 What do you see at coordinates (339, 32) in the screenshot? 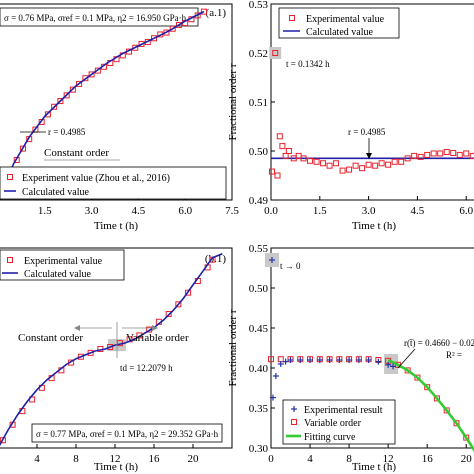
I see `legend-label-a2-1: Calculated value` at bounding box center [339, 32].